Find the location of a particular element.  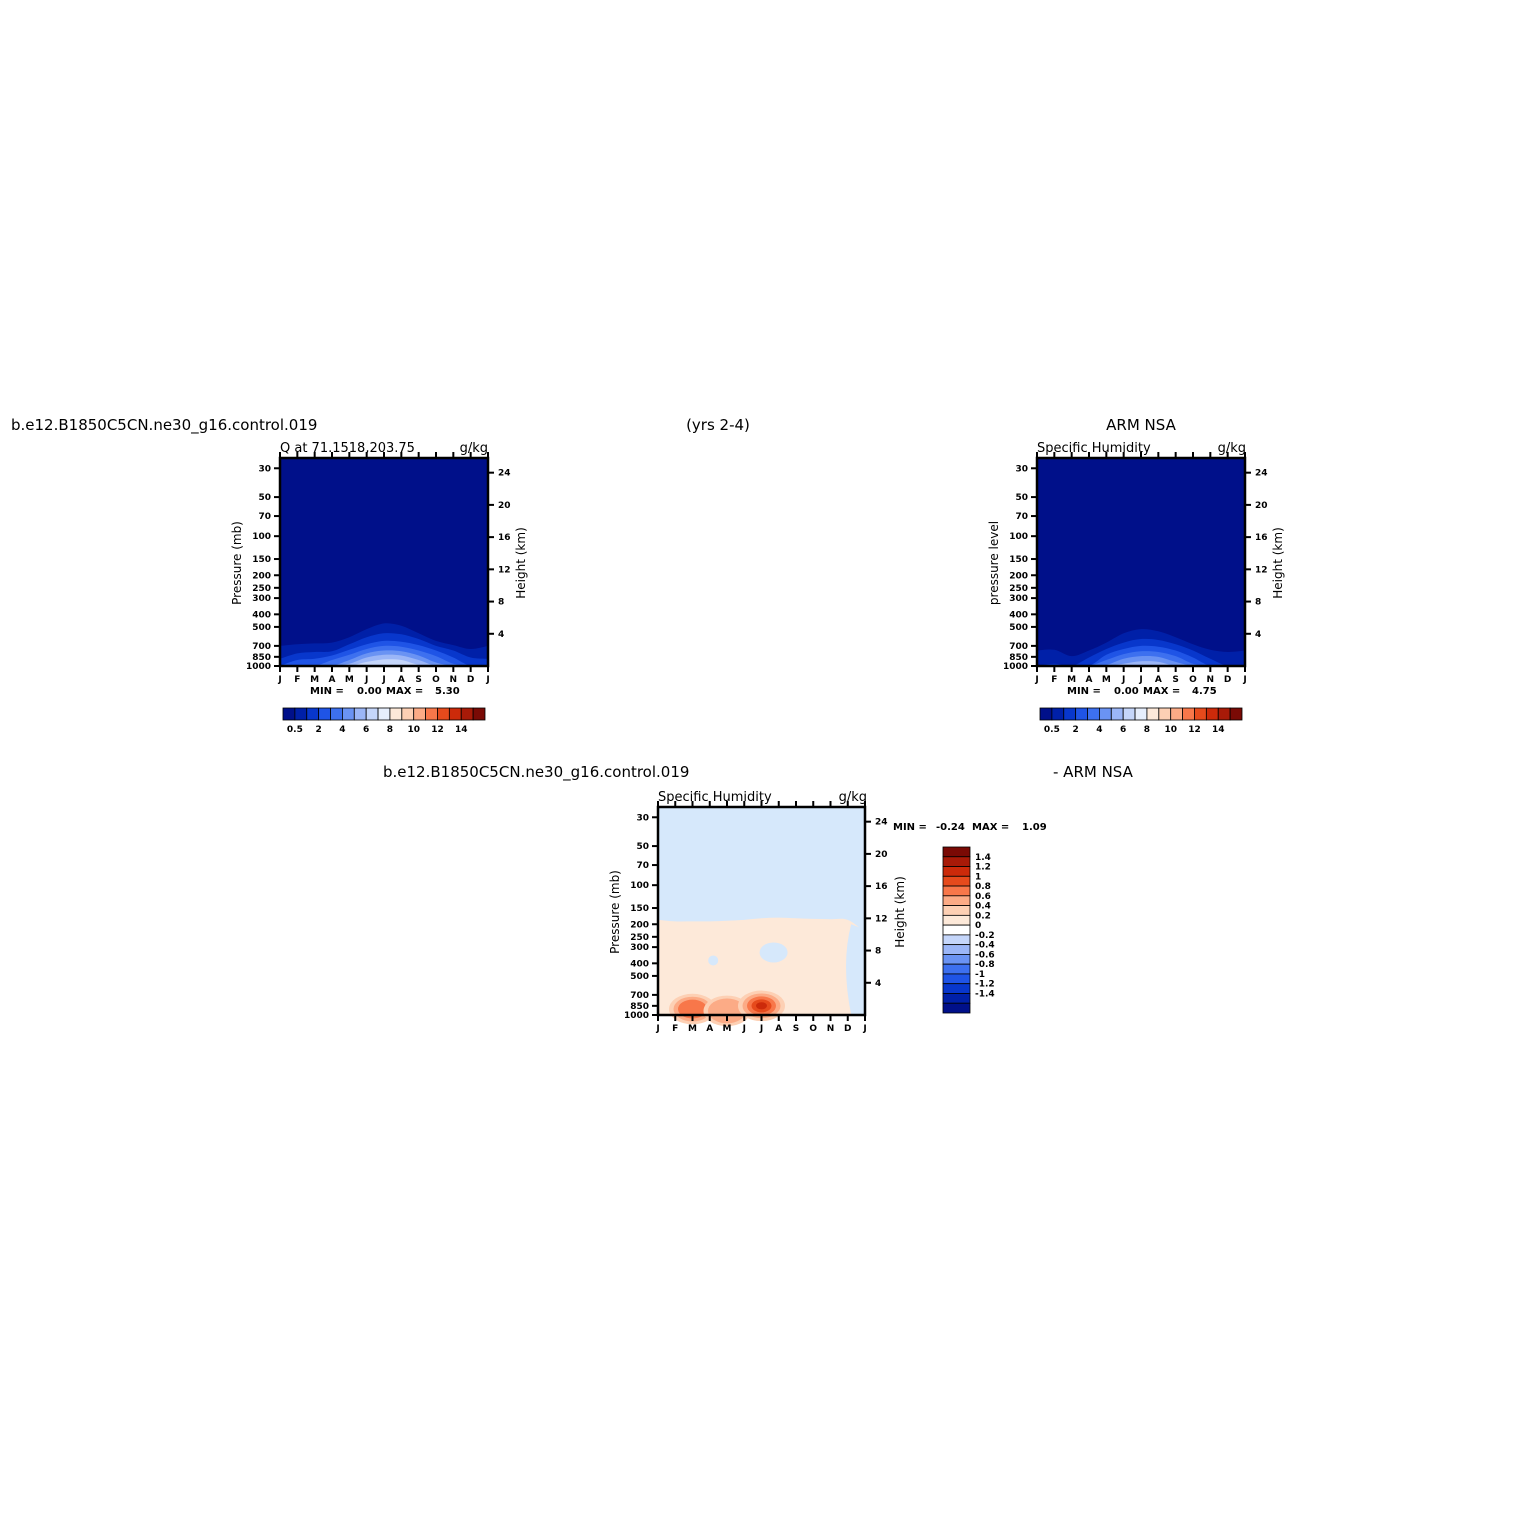

diff-ytick-label: 1000 is located at coordinates (636, 1016).